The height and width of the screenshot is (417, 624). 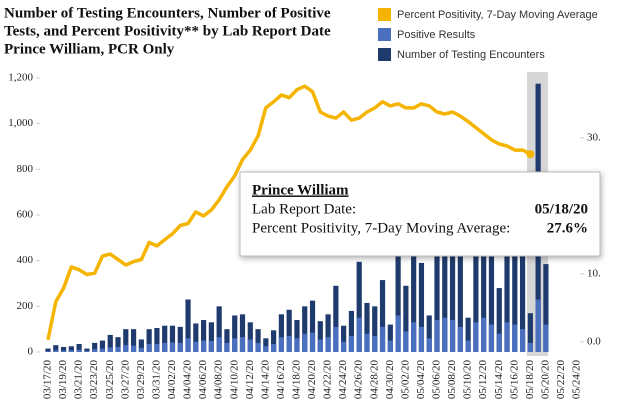 What do you see at coordinates (436, 35) in the screenshot?
I see `legend-label: Positive Results` at bounding box center [436, 35].